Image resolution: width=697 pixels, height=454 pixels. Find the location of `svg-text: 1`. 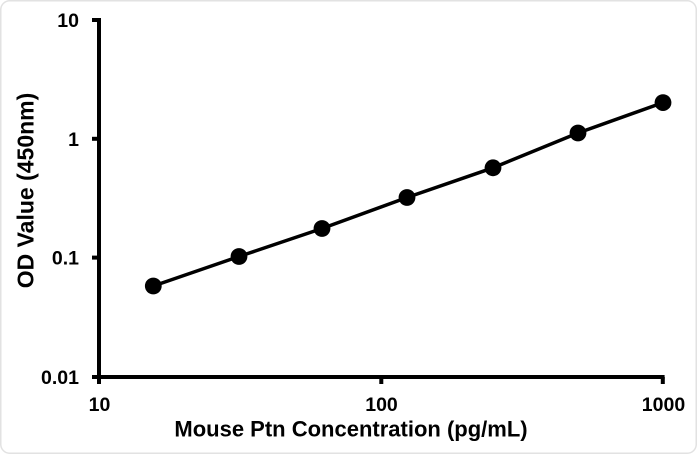

svg-text: 1 is located at coordinates (73, 140).